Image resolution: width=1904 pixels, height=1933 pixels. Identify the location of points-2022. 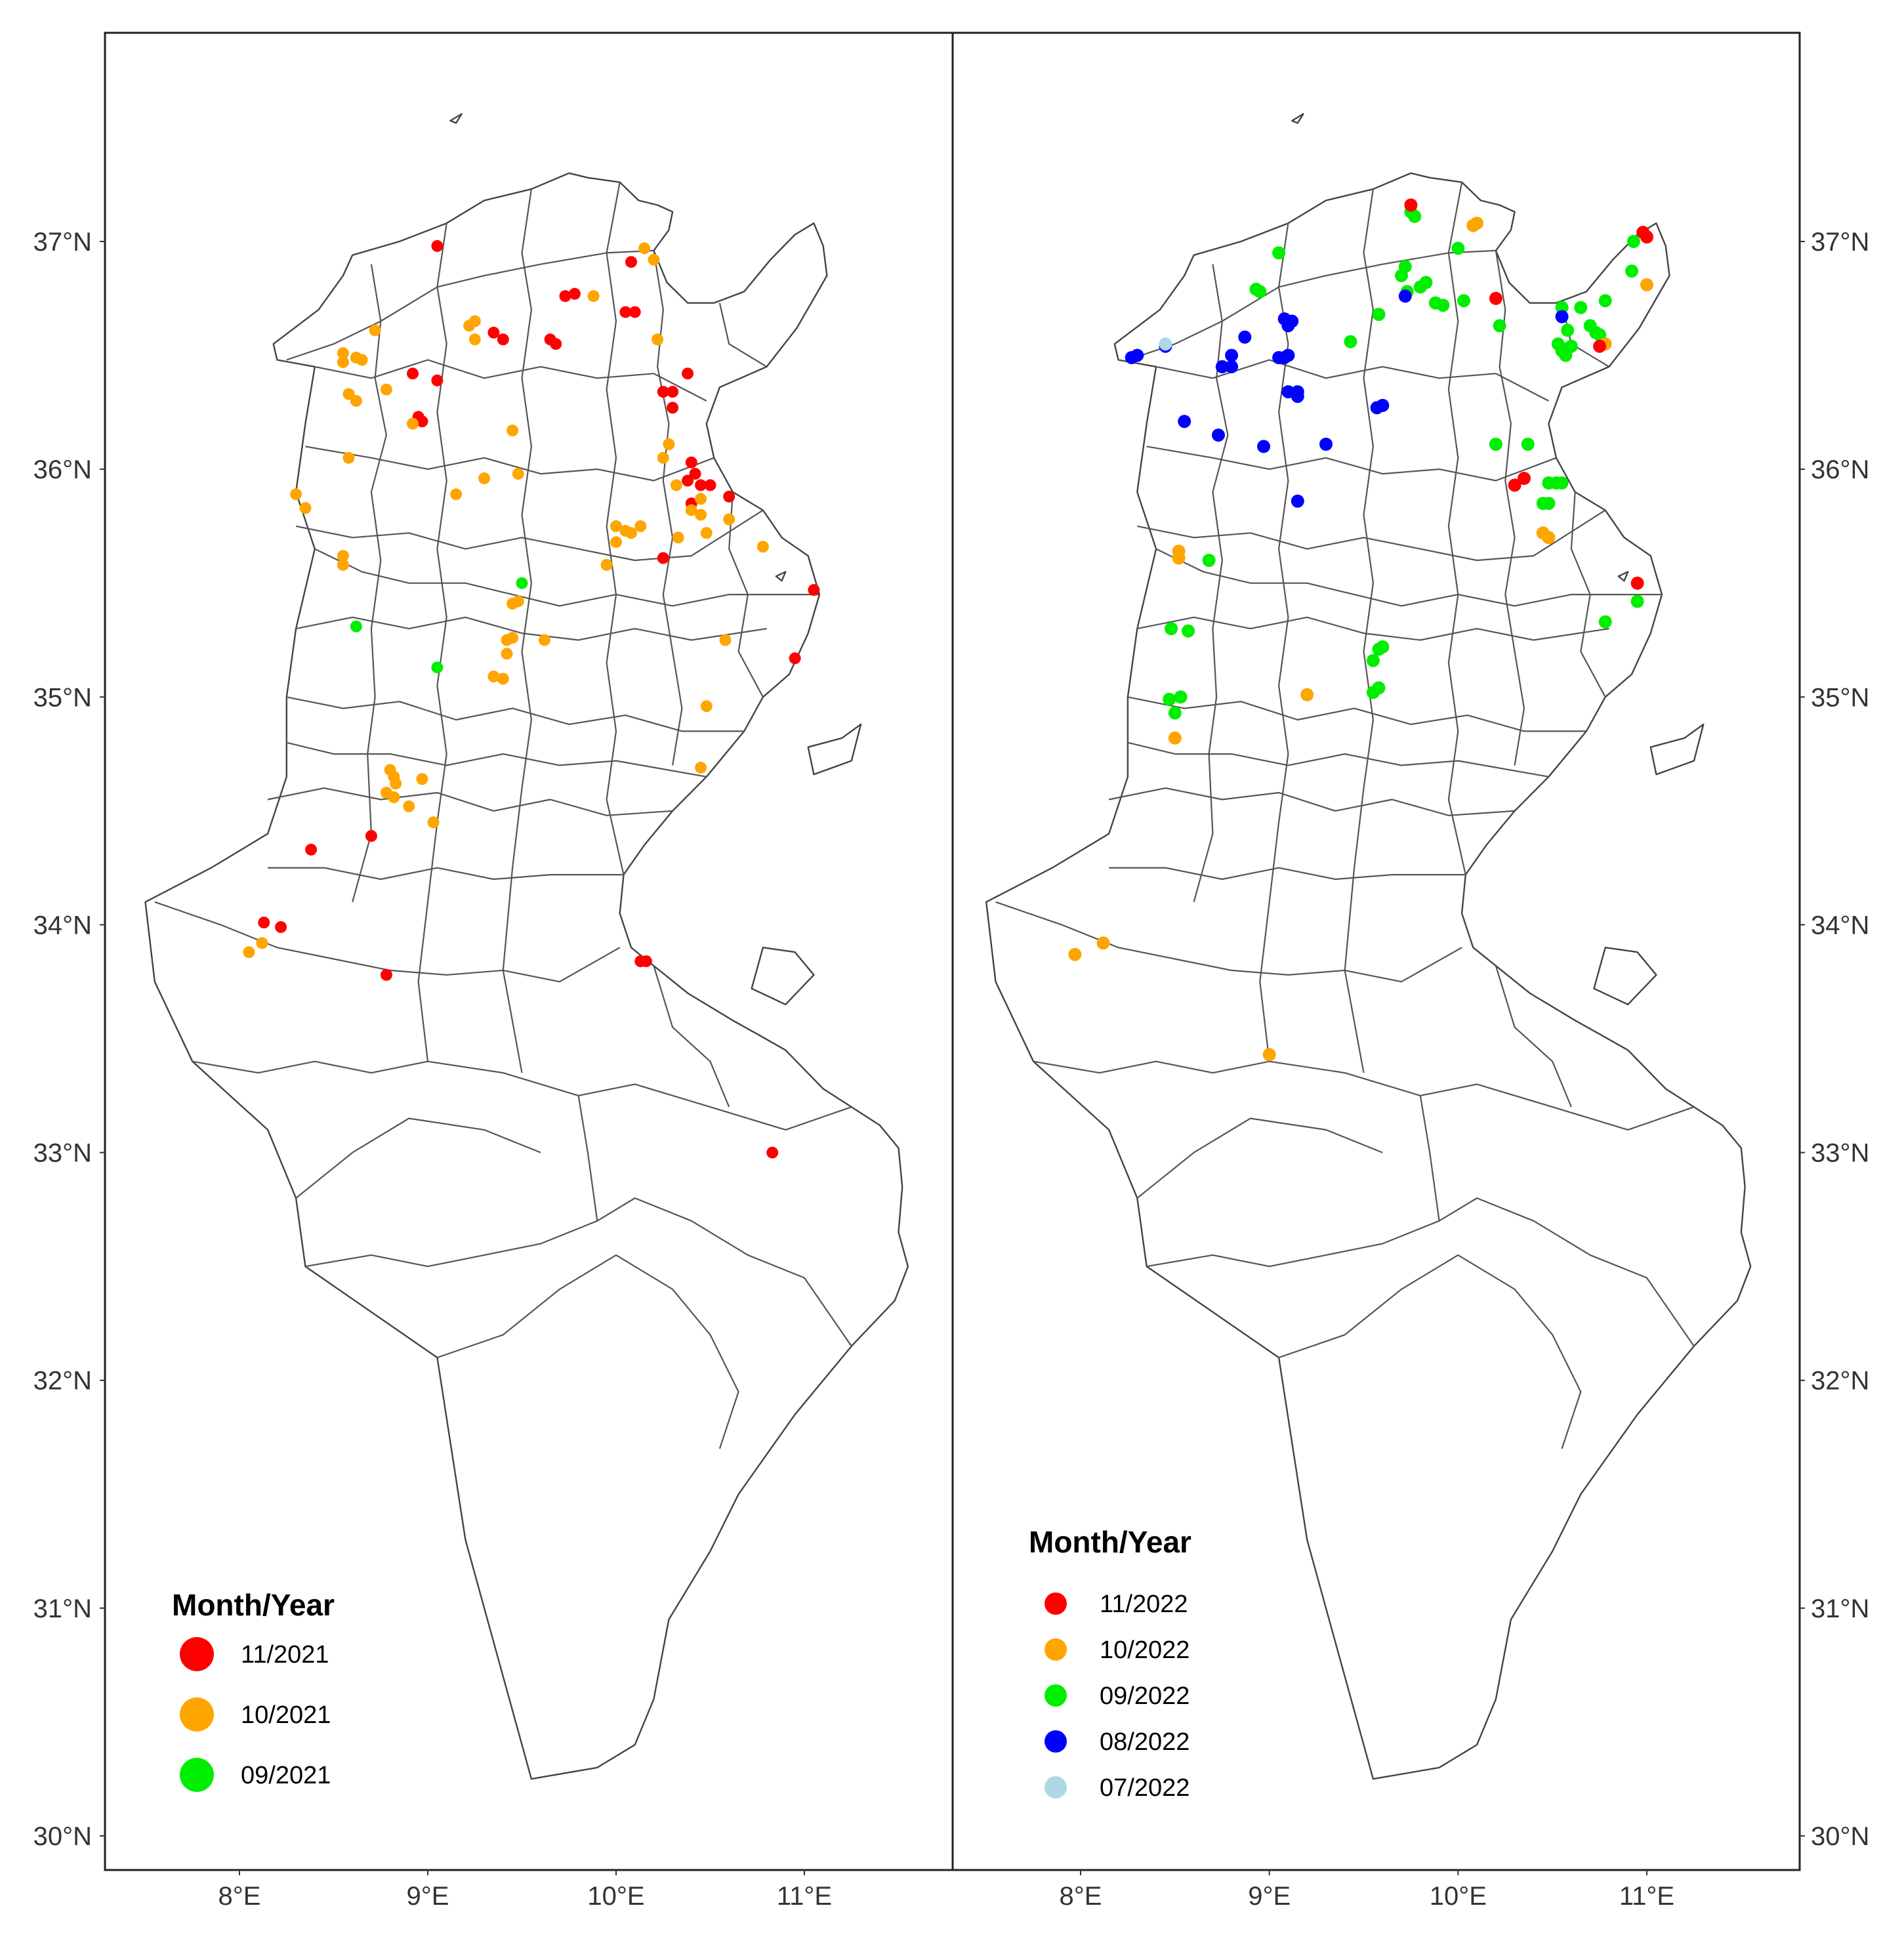
(1360, 630).